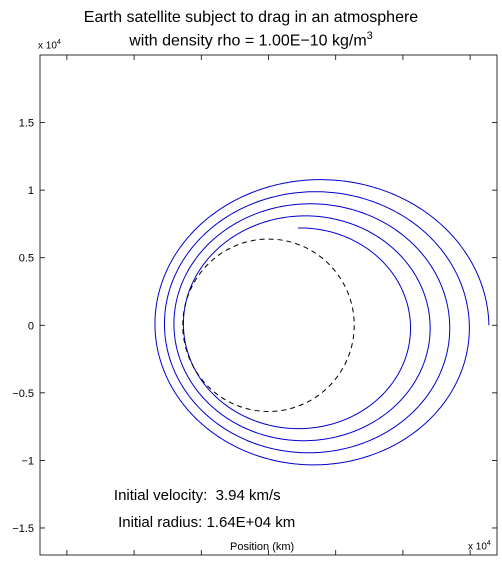  I want to click on x-axis-multiplier: x 104, so click(479, 546).